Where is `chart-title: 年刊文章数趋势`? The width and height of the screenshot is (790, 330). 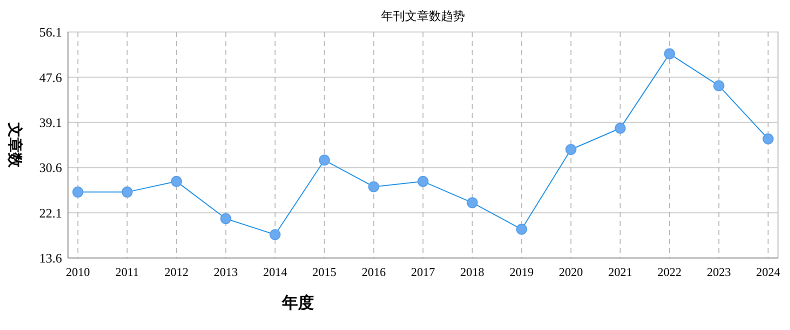
chart-title: 年刊文章数趋势 is located at coordinates (423, 16).